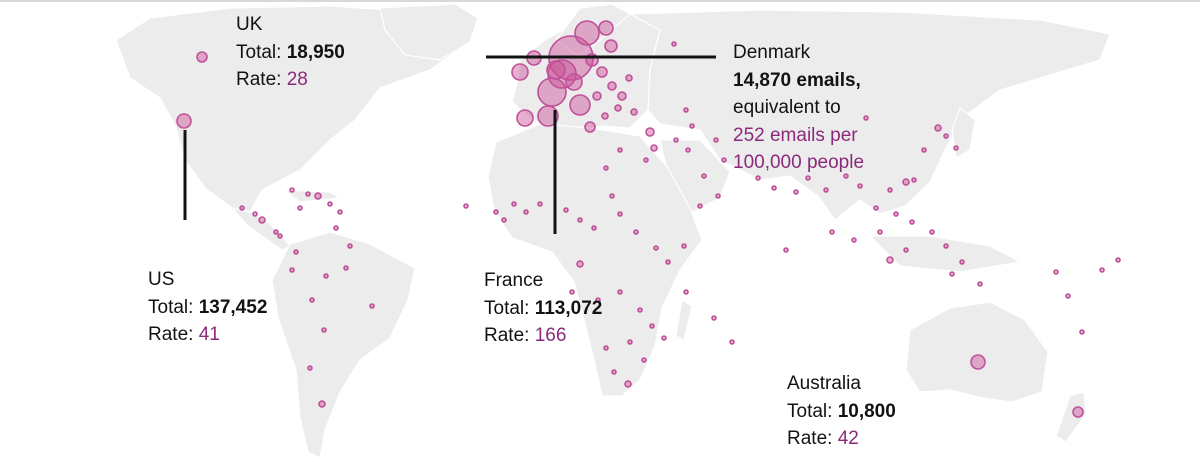 The height and width of the screenshot is (462, 1200). What do you see at coordinates (841, 411) in the screenshot?
I see `australia-annotation: Australia Total: 10,800 Rate: 42` at bounding box center [841, 411].